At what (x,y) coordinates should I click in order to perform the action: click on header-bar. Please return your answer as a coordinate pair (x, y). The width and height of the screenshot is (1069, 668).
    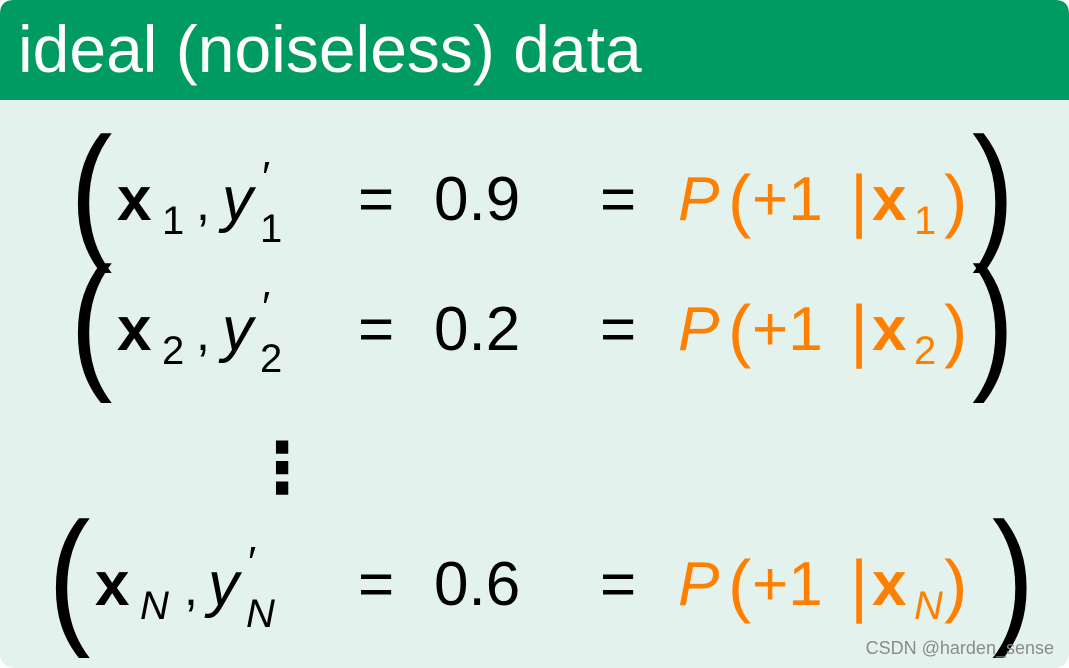
    Looking at the image, I should click on (534, 50).